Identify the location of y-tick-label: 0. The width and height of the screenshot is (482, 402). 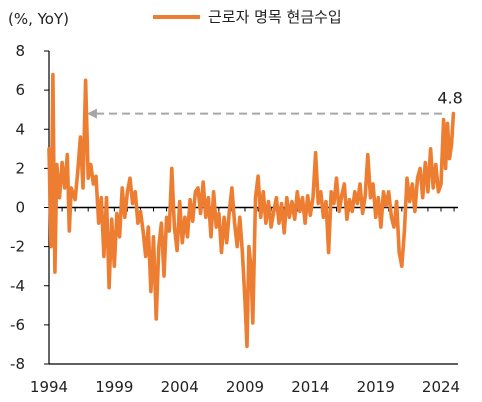
(20, 208).